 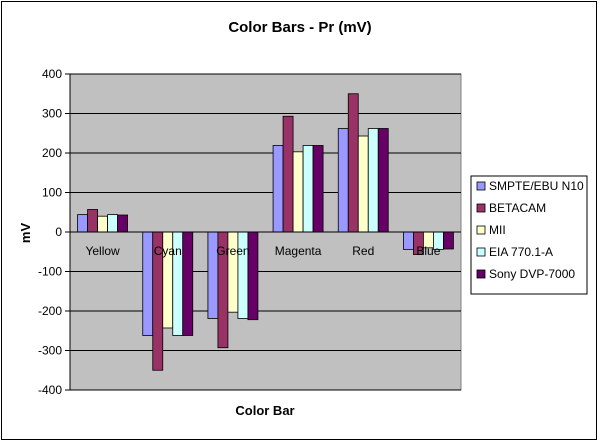 What do you see at coordinates (168, 251) in the screenshot?
I see `x-tick-label: Cyan` at bounding box center [168, 251].